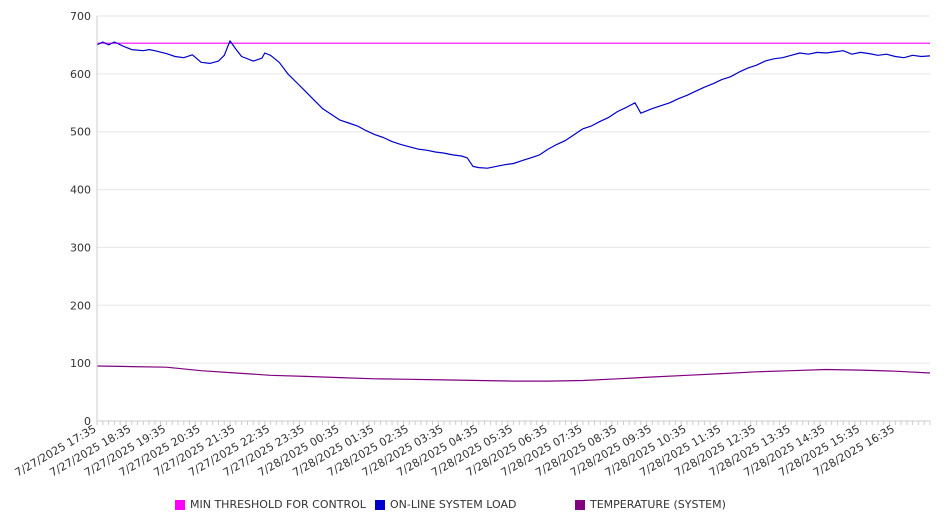 Image resolution: width=946 pixels, height=526 pixels. Describe the element at coordinates (80, 16) in the screenshot. I see `y-tick-label: 700` at that location.